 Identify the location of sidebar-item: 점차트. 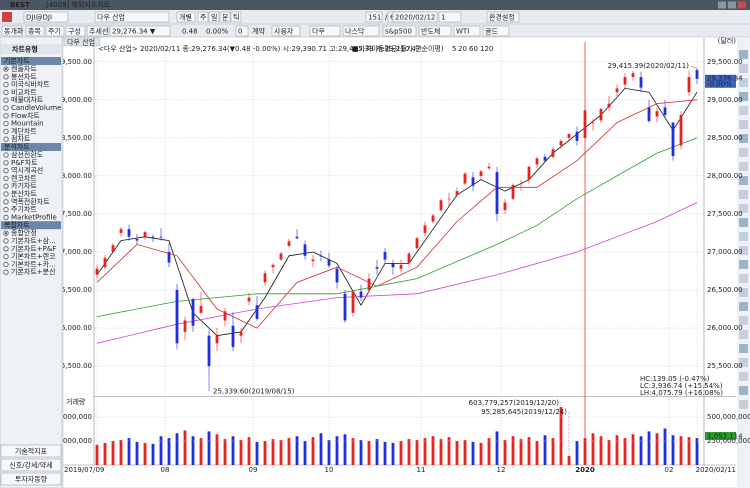
(21, 138).